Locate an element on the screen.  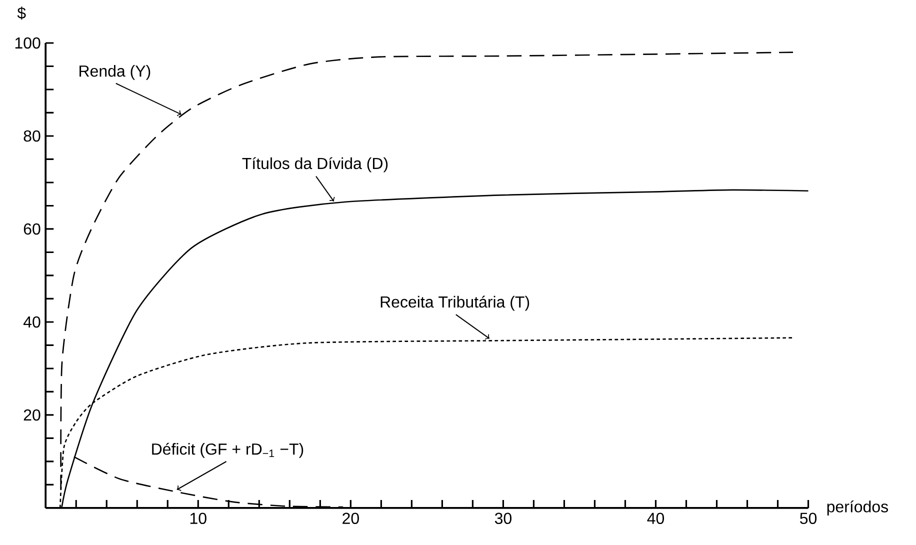
x-tick-label: 20 is located at coordinates (350, 518).